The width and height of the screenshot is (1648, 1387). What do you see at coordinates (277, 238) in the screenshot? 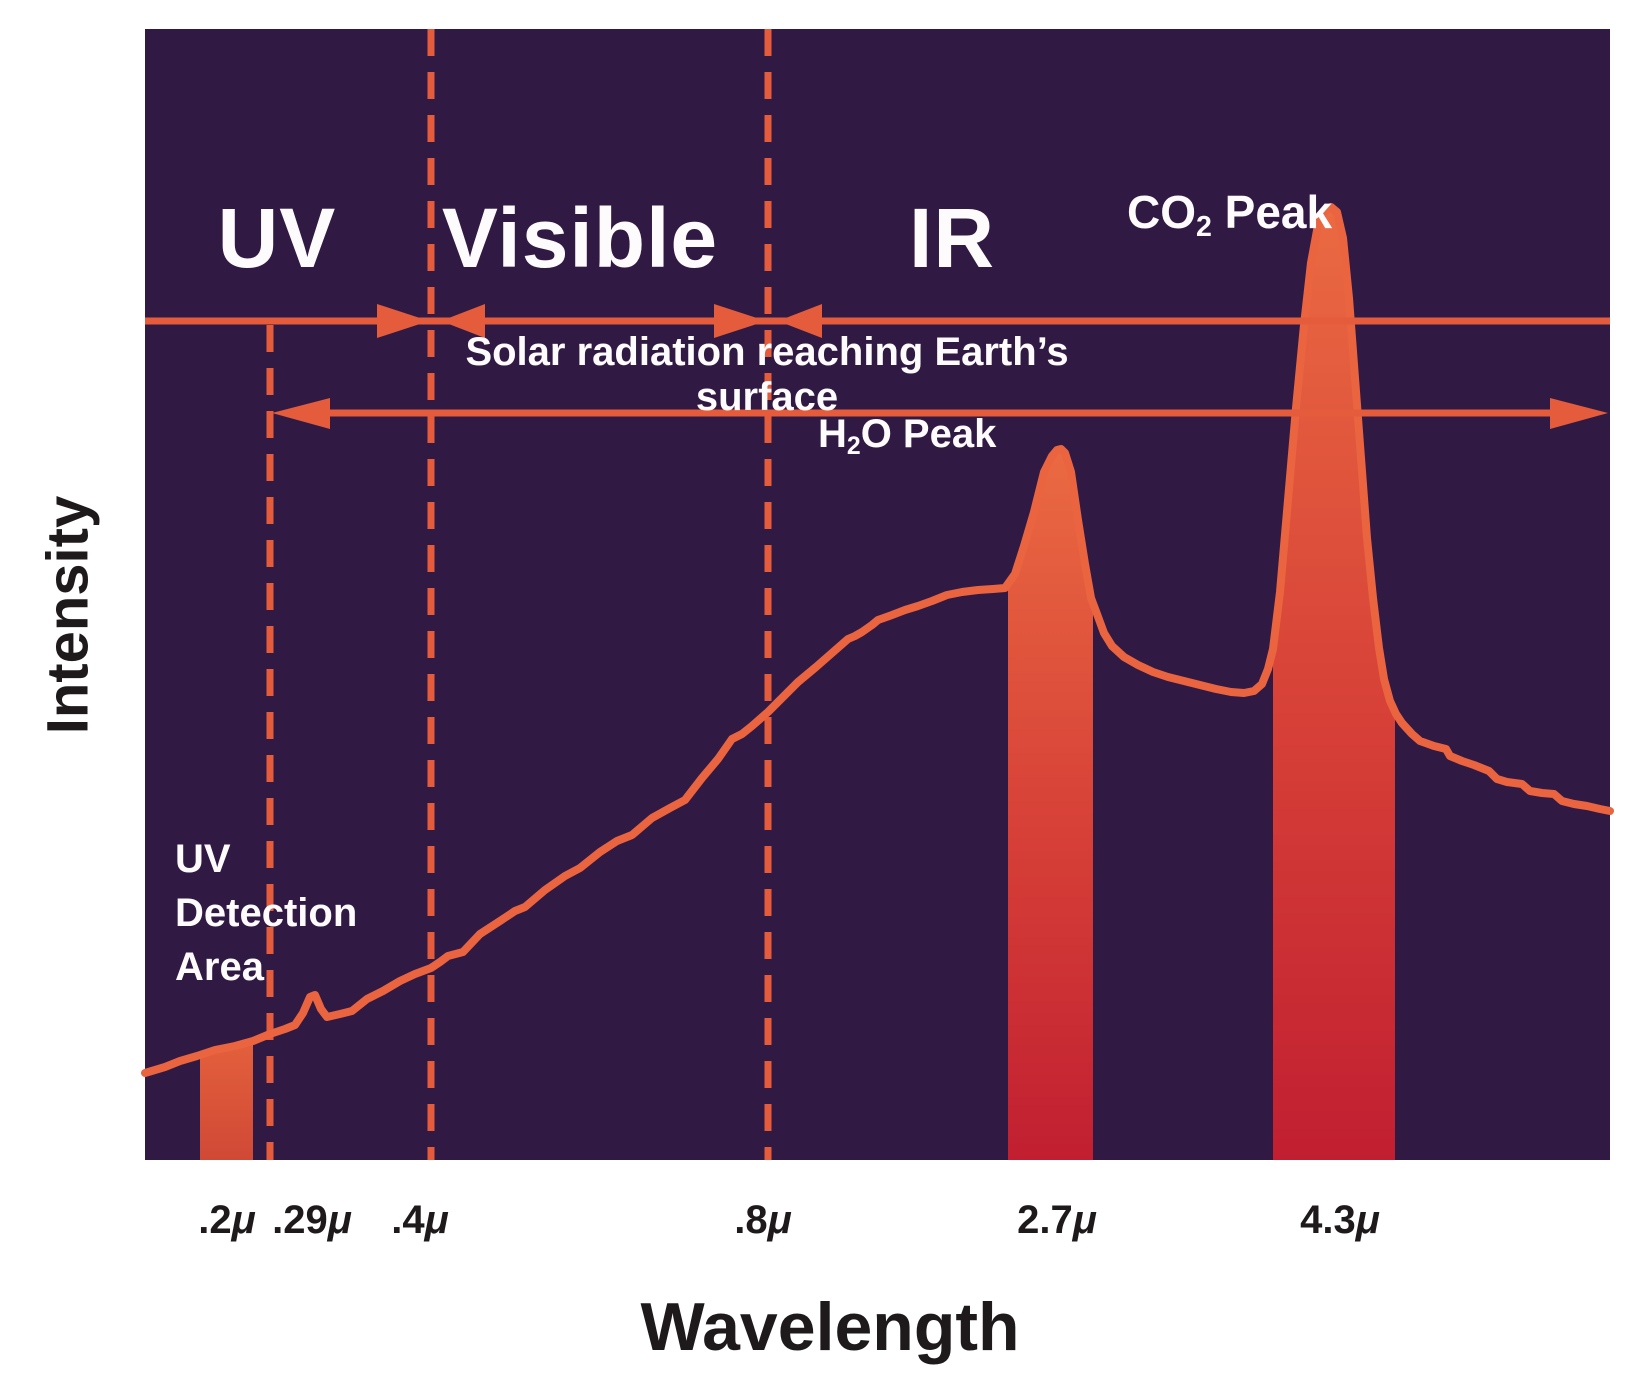
I see `region-label-uv: UV` at bounding box center [277, 238].